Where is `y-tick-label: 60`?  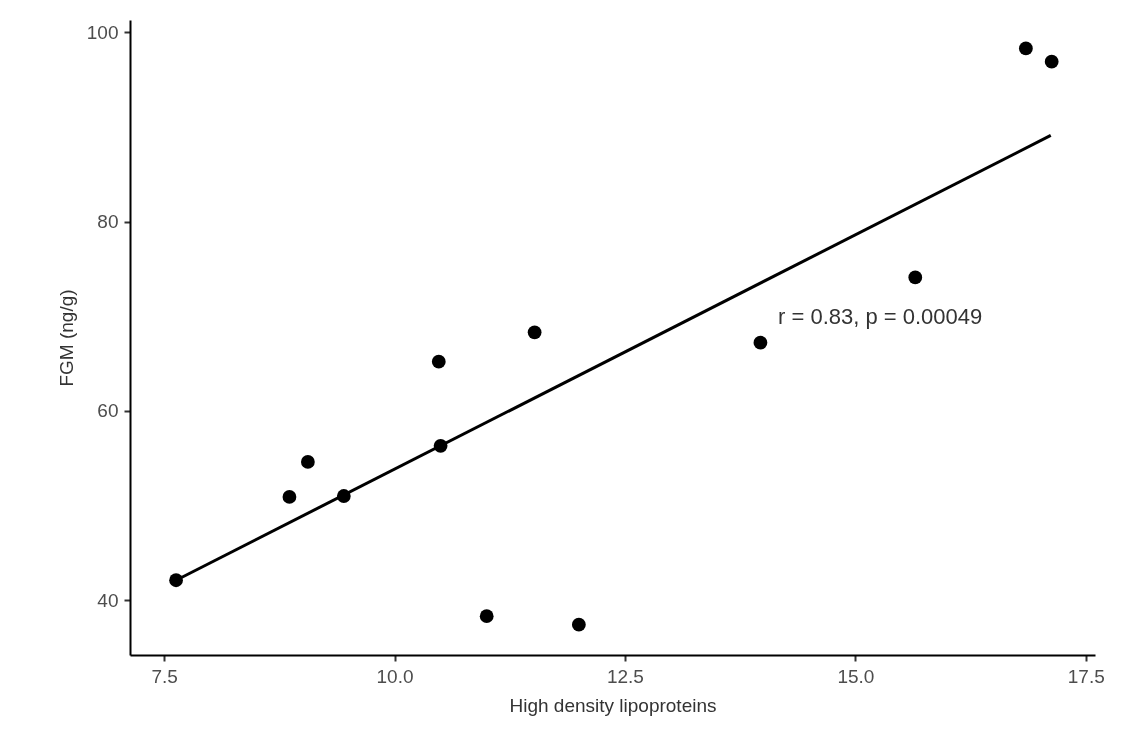 y-tick-label: 60 is located at coordinates (108, 411).